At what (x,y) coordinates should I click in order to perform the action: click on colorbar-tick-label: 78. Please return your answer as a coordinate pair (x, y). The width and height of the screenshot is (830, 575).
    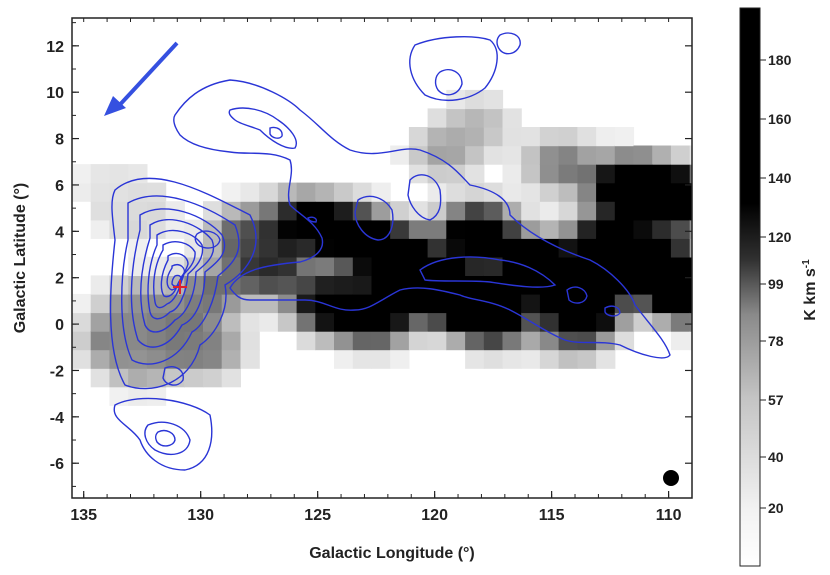
    Looking at the image, I should click on (776, 341).